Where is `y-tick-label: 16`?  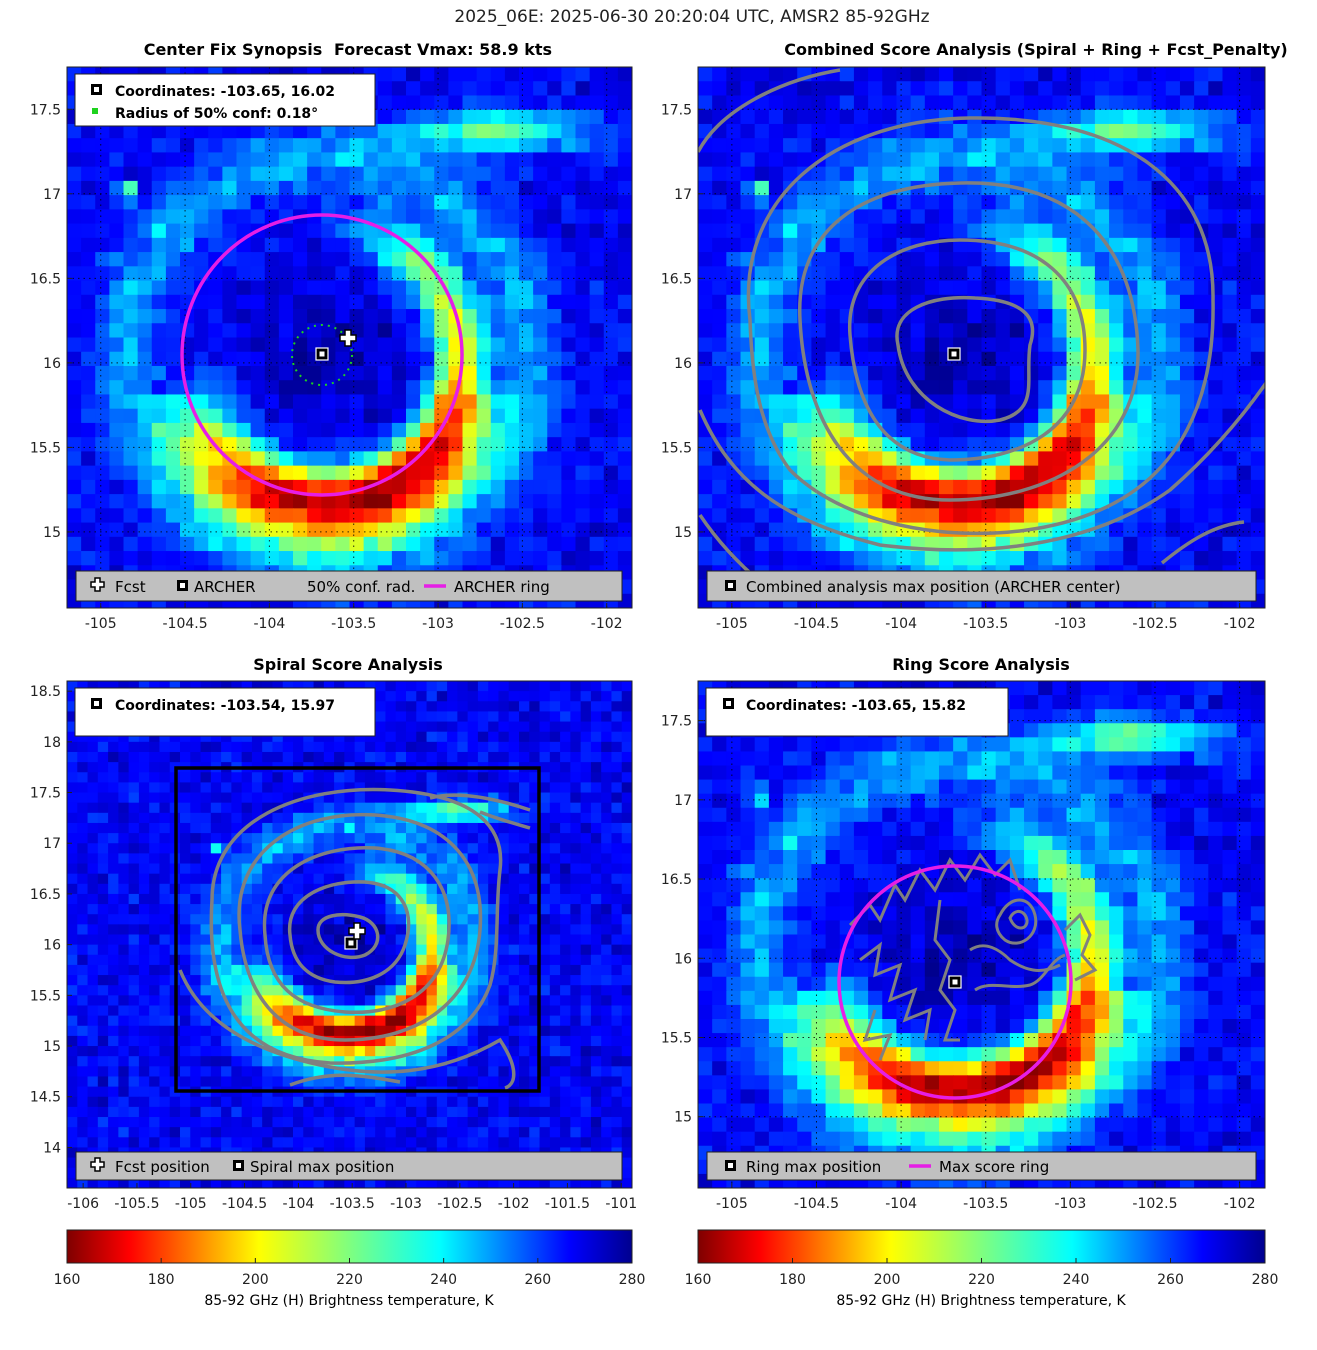 y-tick-label: 16 is located at coordinates (52, 364).